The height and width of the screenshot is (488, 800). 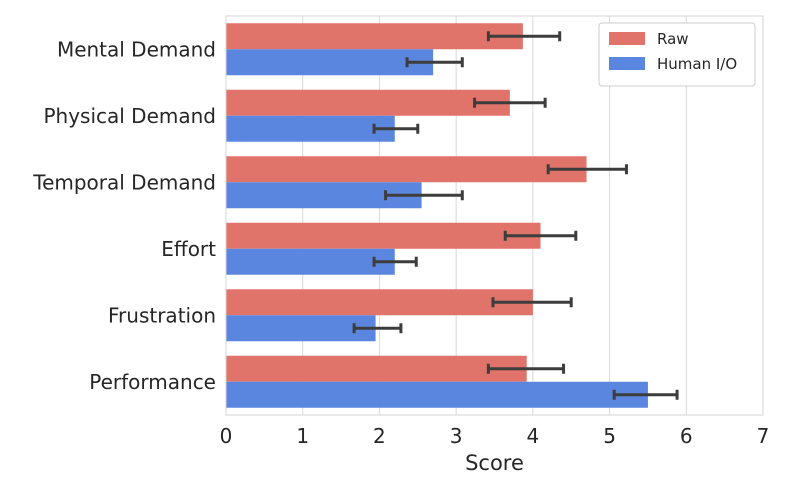 What do you see at coordinates (188, 249) in the screenshot?
I see `category-label: Effort` at bounding box center [188, 249].